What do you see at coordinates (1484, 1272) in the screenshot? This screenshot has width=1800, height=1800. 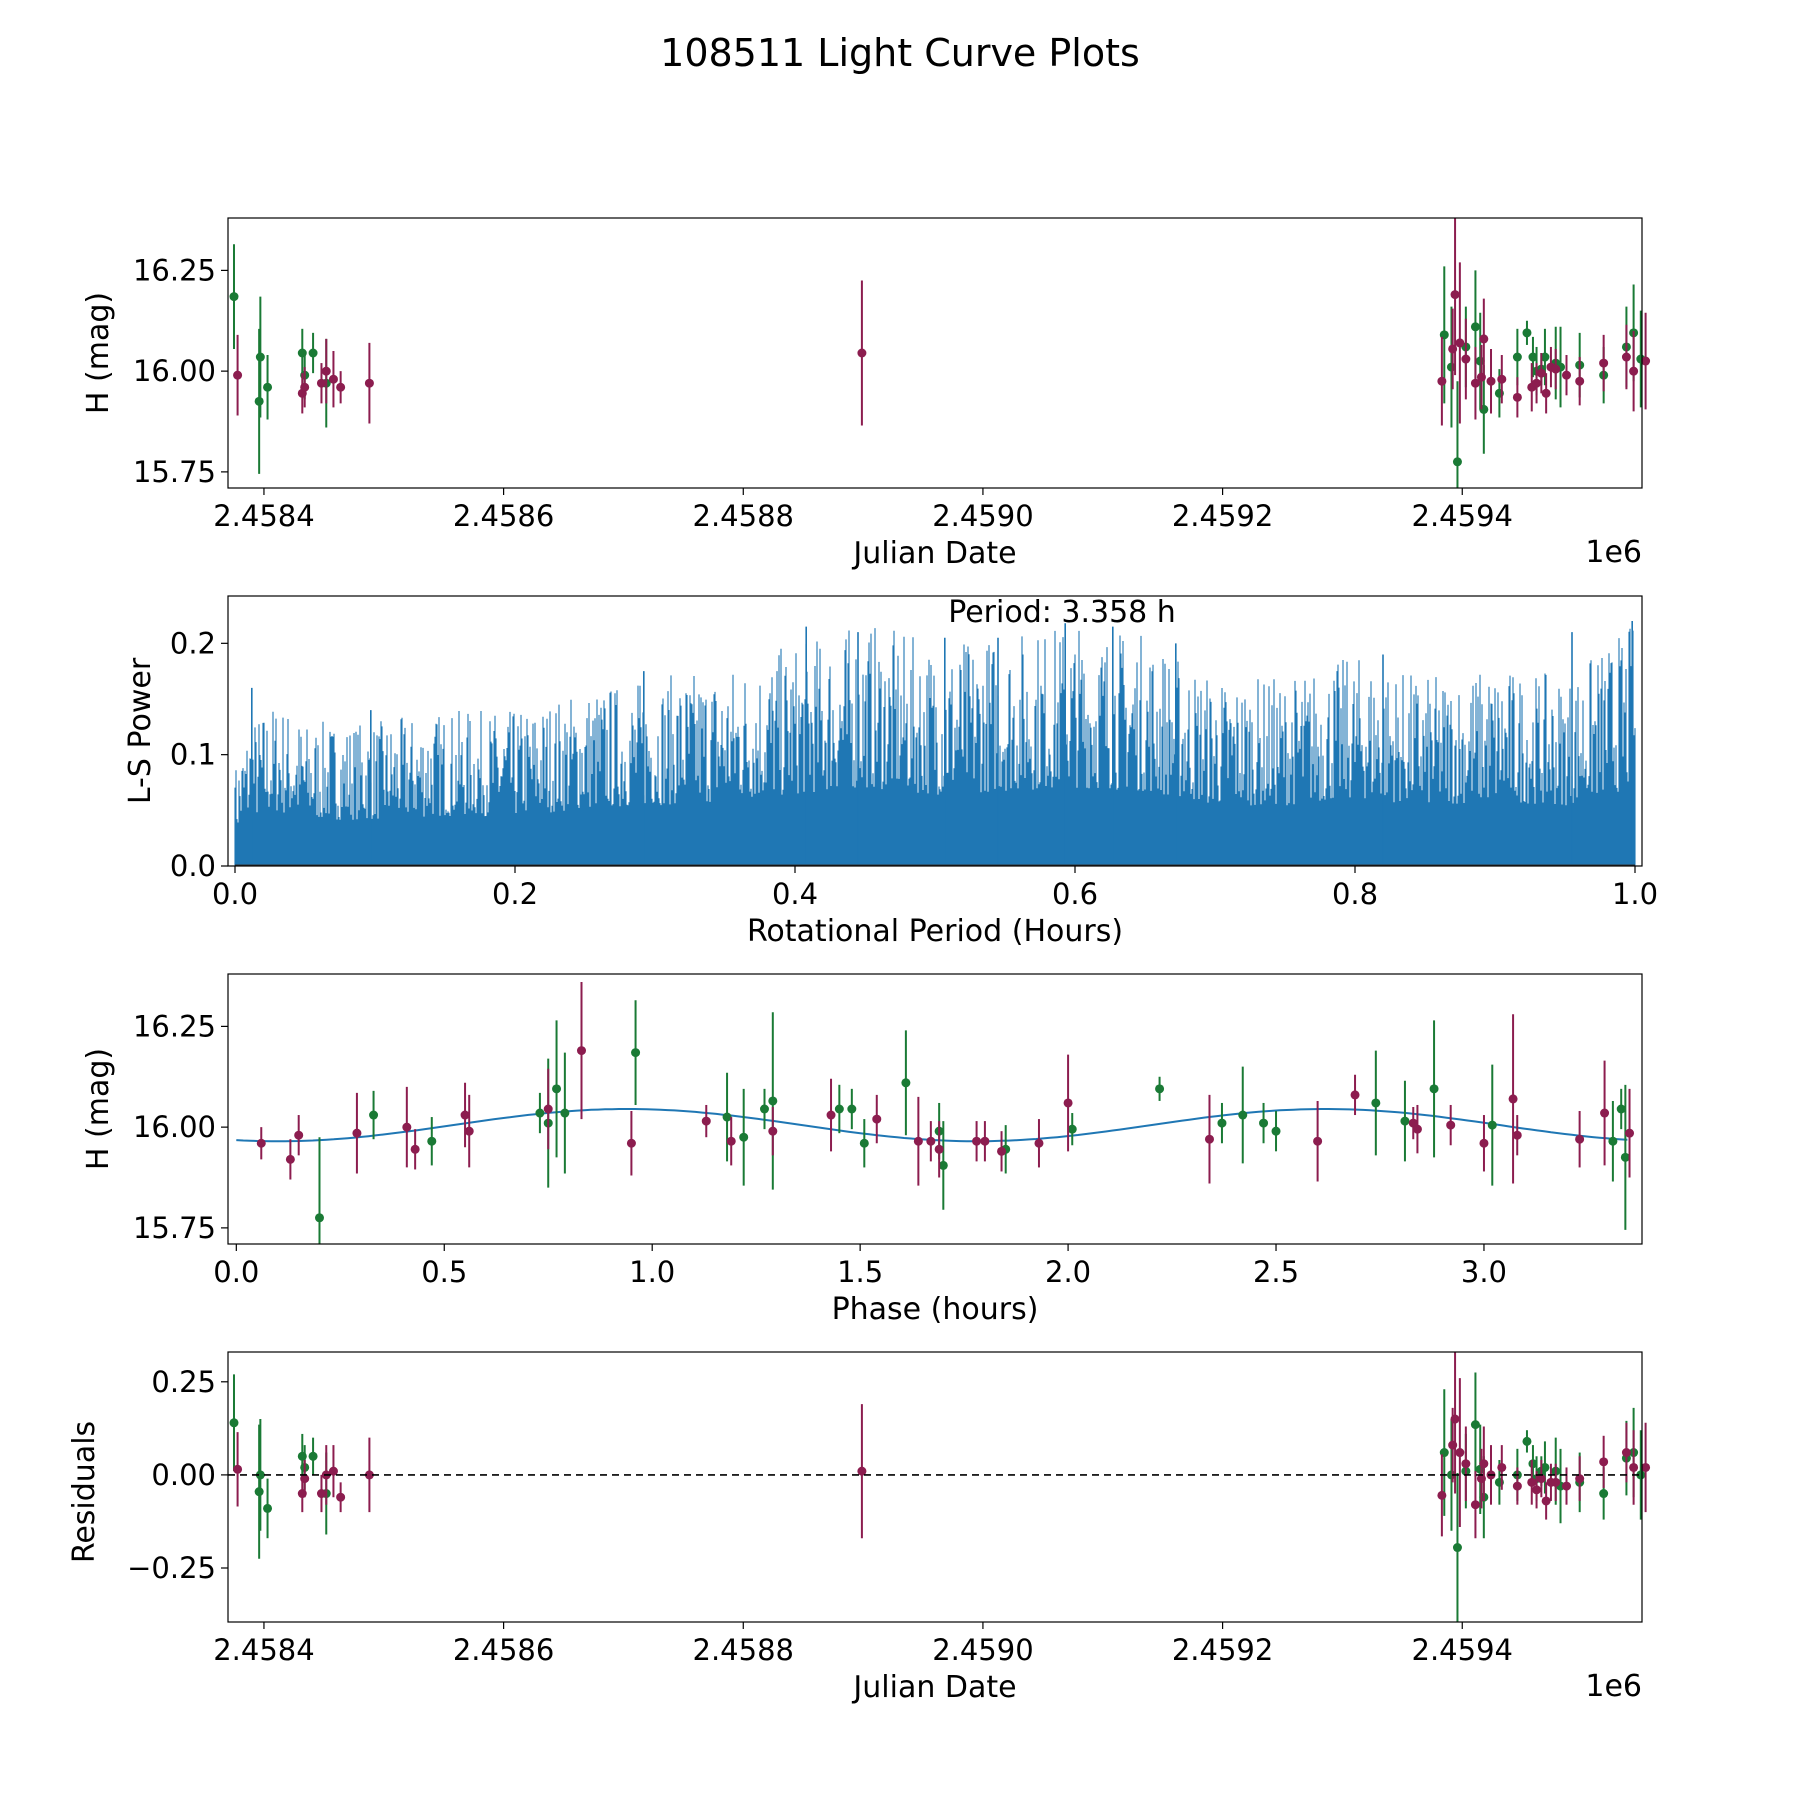 I see `x-tick-label: 3.0` at bounding box center [1484, 1272].